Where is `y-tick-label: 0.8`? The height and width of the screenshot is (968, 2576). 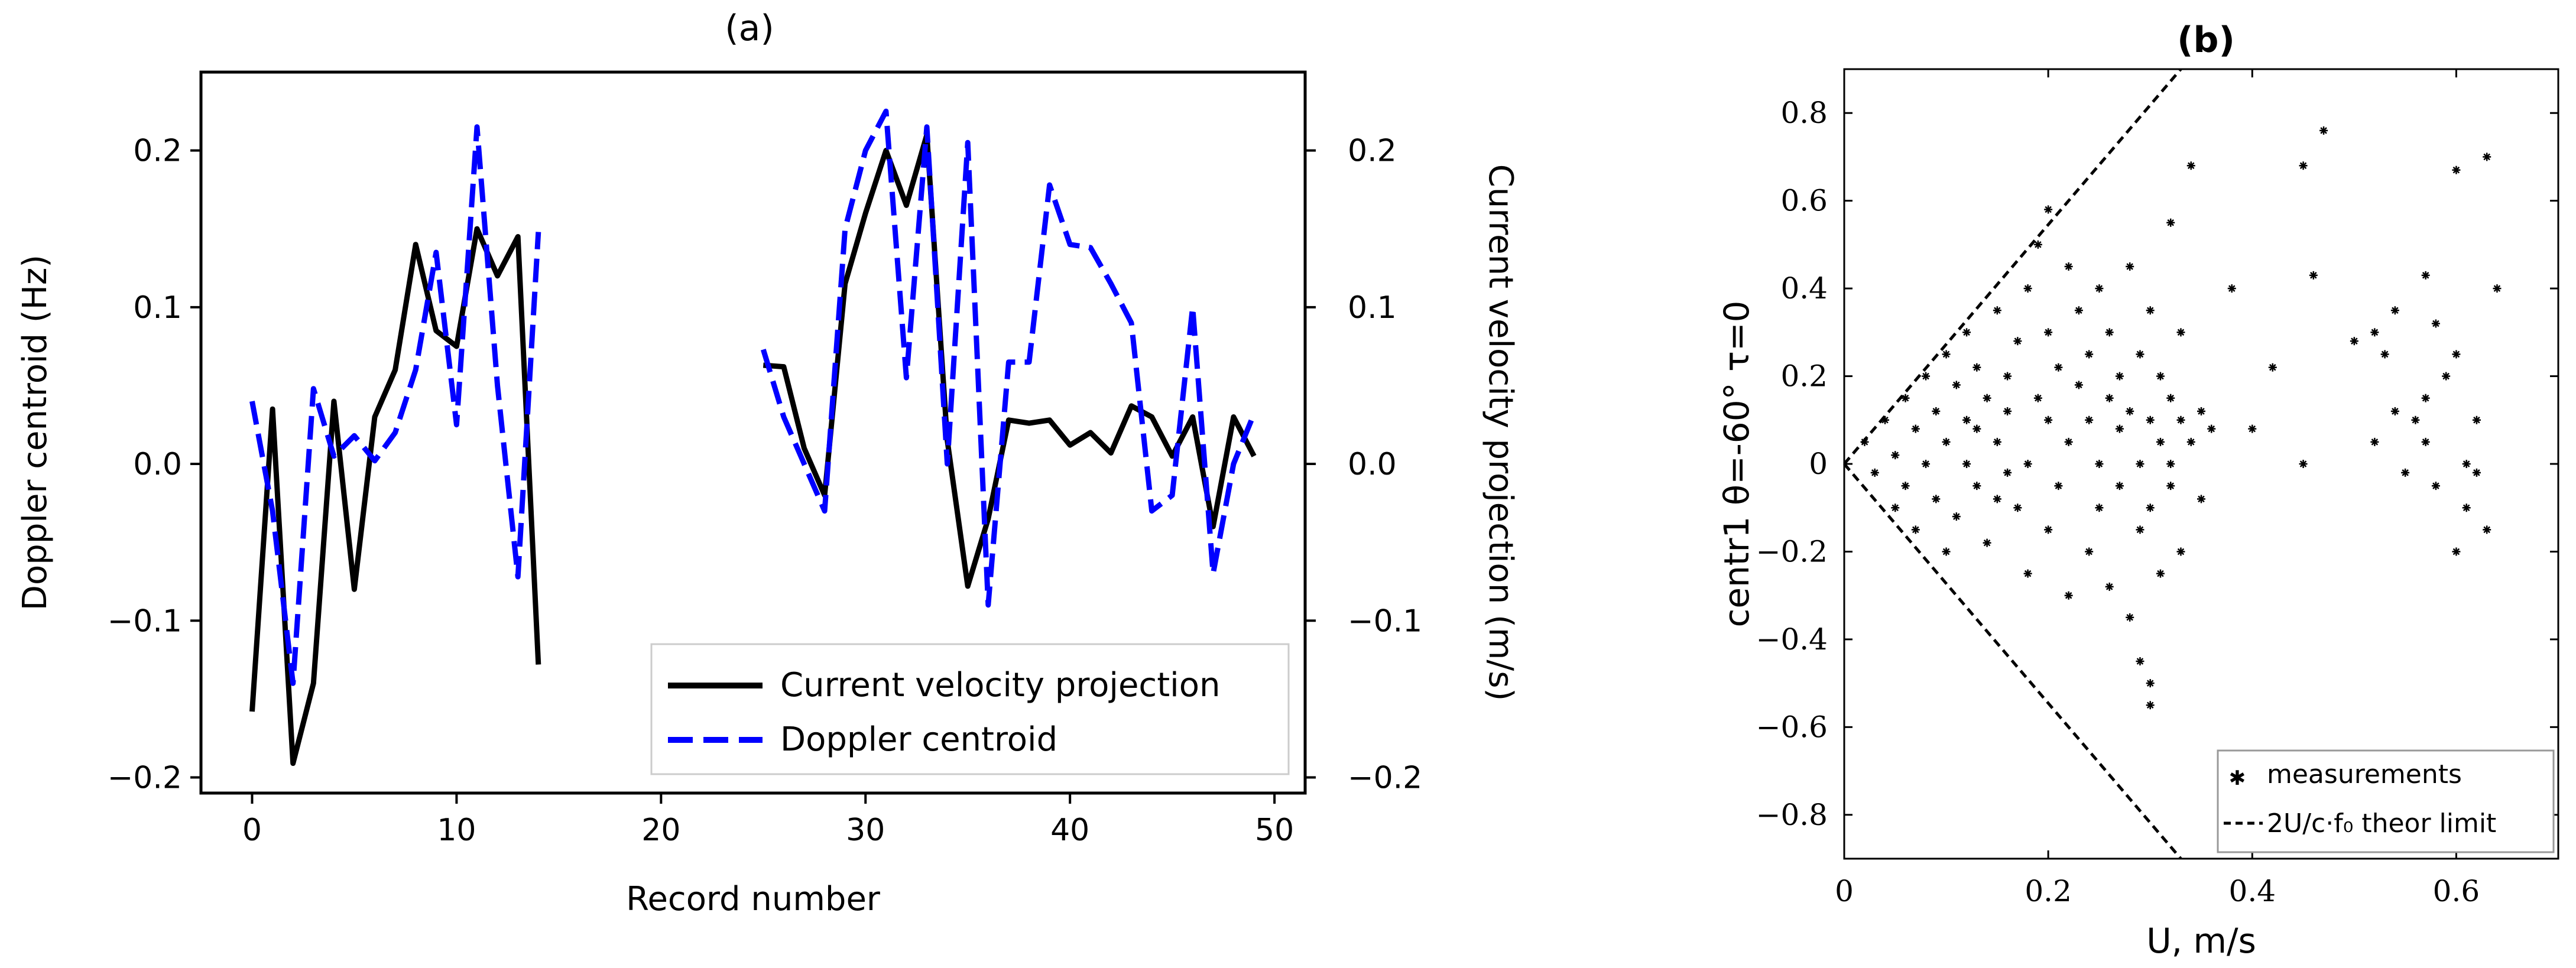
y-tick-label: 0.8 is located at coordinates (1804, 113).